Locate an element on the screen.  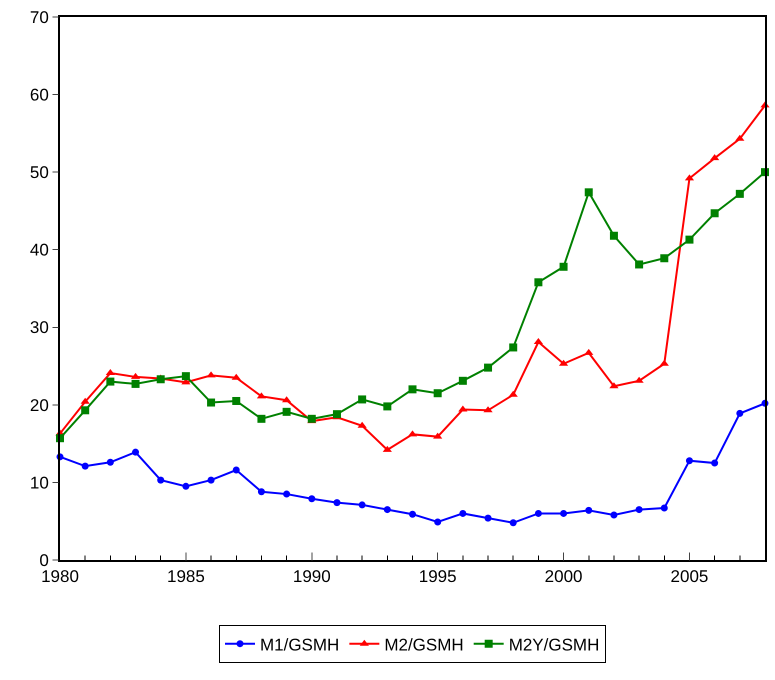
x-tick-label: 1995 is located at coordinates (437, 576).